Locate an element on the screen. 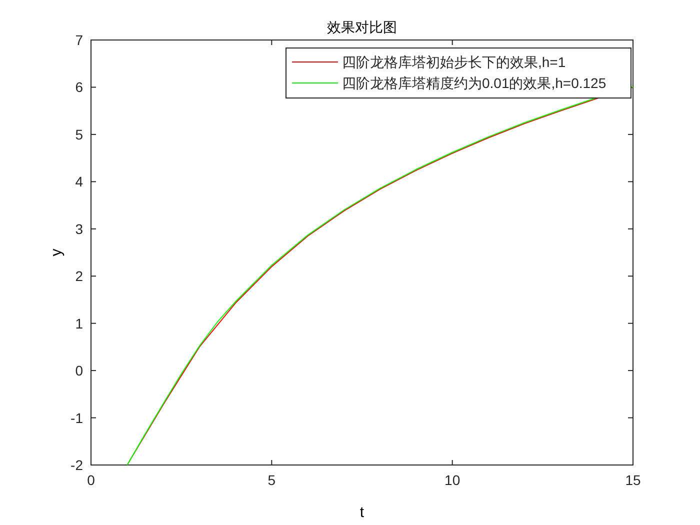 Image resolution: width=700 pixels, height=525 pixels. legend-label: 四阶龙格库塔精度约为0.01的效果,h=0.125 is located at coordinates (474, 83).